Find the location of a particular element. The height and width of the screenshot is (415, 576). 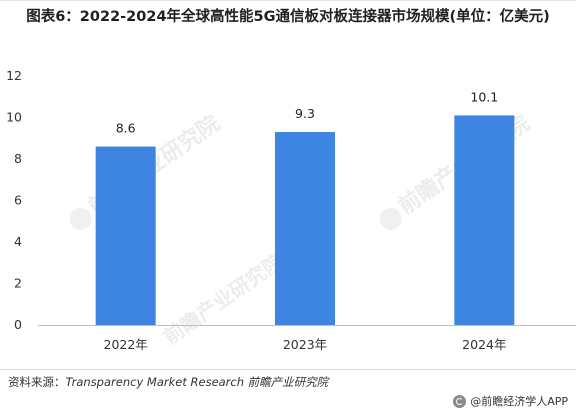

x-axis-labels: 2022年 2023年 2024年 is located at coordinates (305, 344).